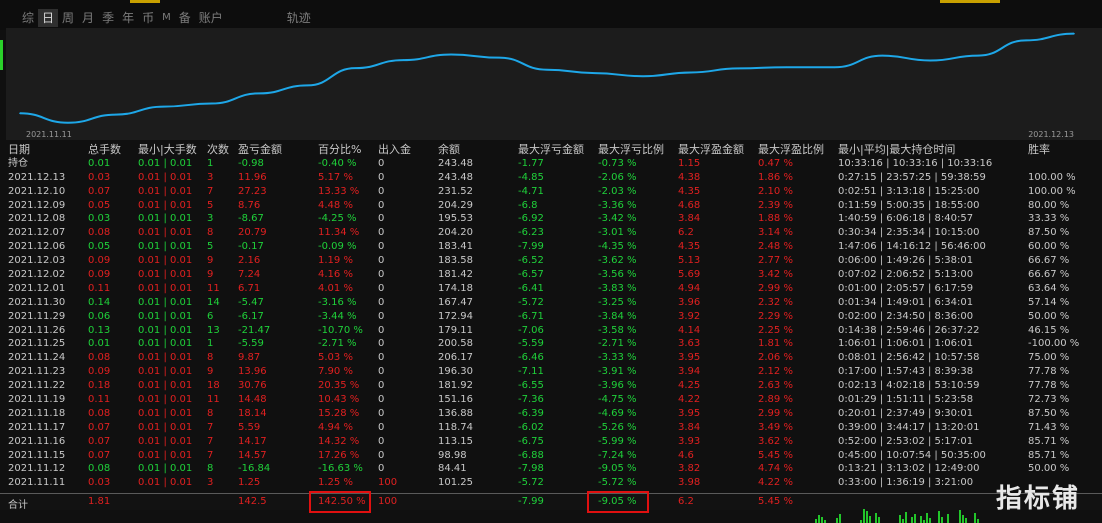 The width and height of the screenshot is (1102, 523). I want to click on row-date: 2021.11.29, so click(37, 316).